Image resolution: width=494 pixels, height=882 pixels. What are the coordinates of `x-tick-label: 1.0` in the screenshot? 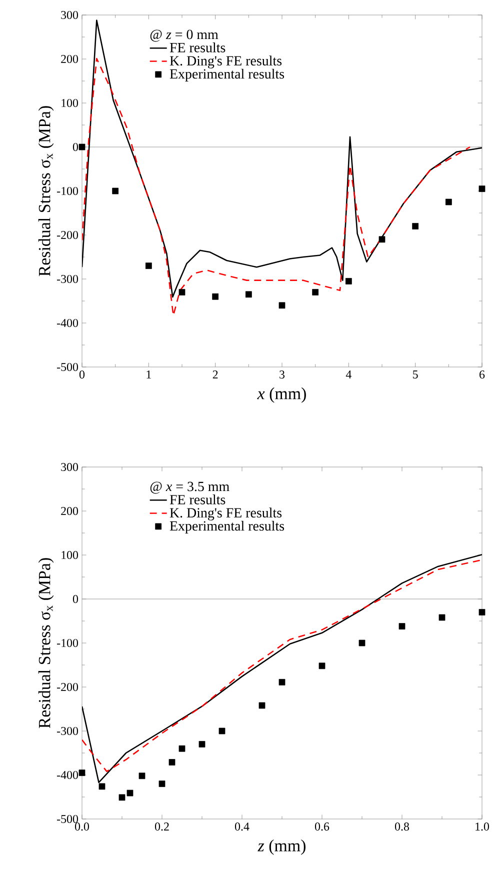 It's located at (483, 826).